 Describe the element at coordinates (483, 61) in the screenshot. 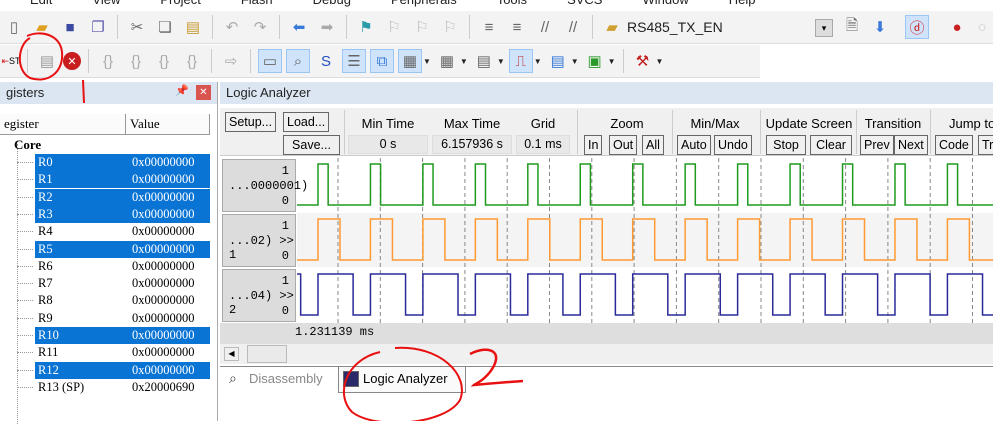

I see `serial-window-icon: ▤` at that location.